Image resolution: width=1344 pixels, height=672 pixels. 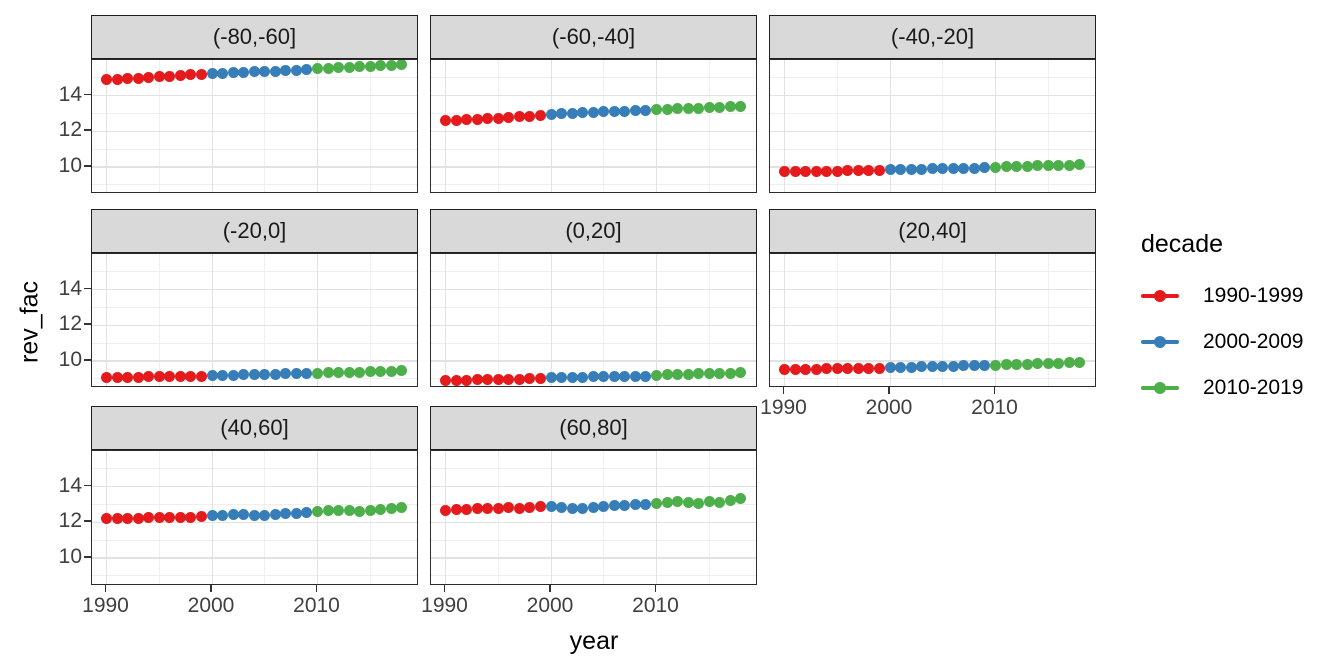 What do you see at coordinates (1160, 388) in the screenshot?
I see `legend-key-line-point-icon` at bounding box center [1160, 388].